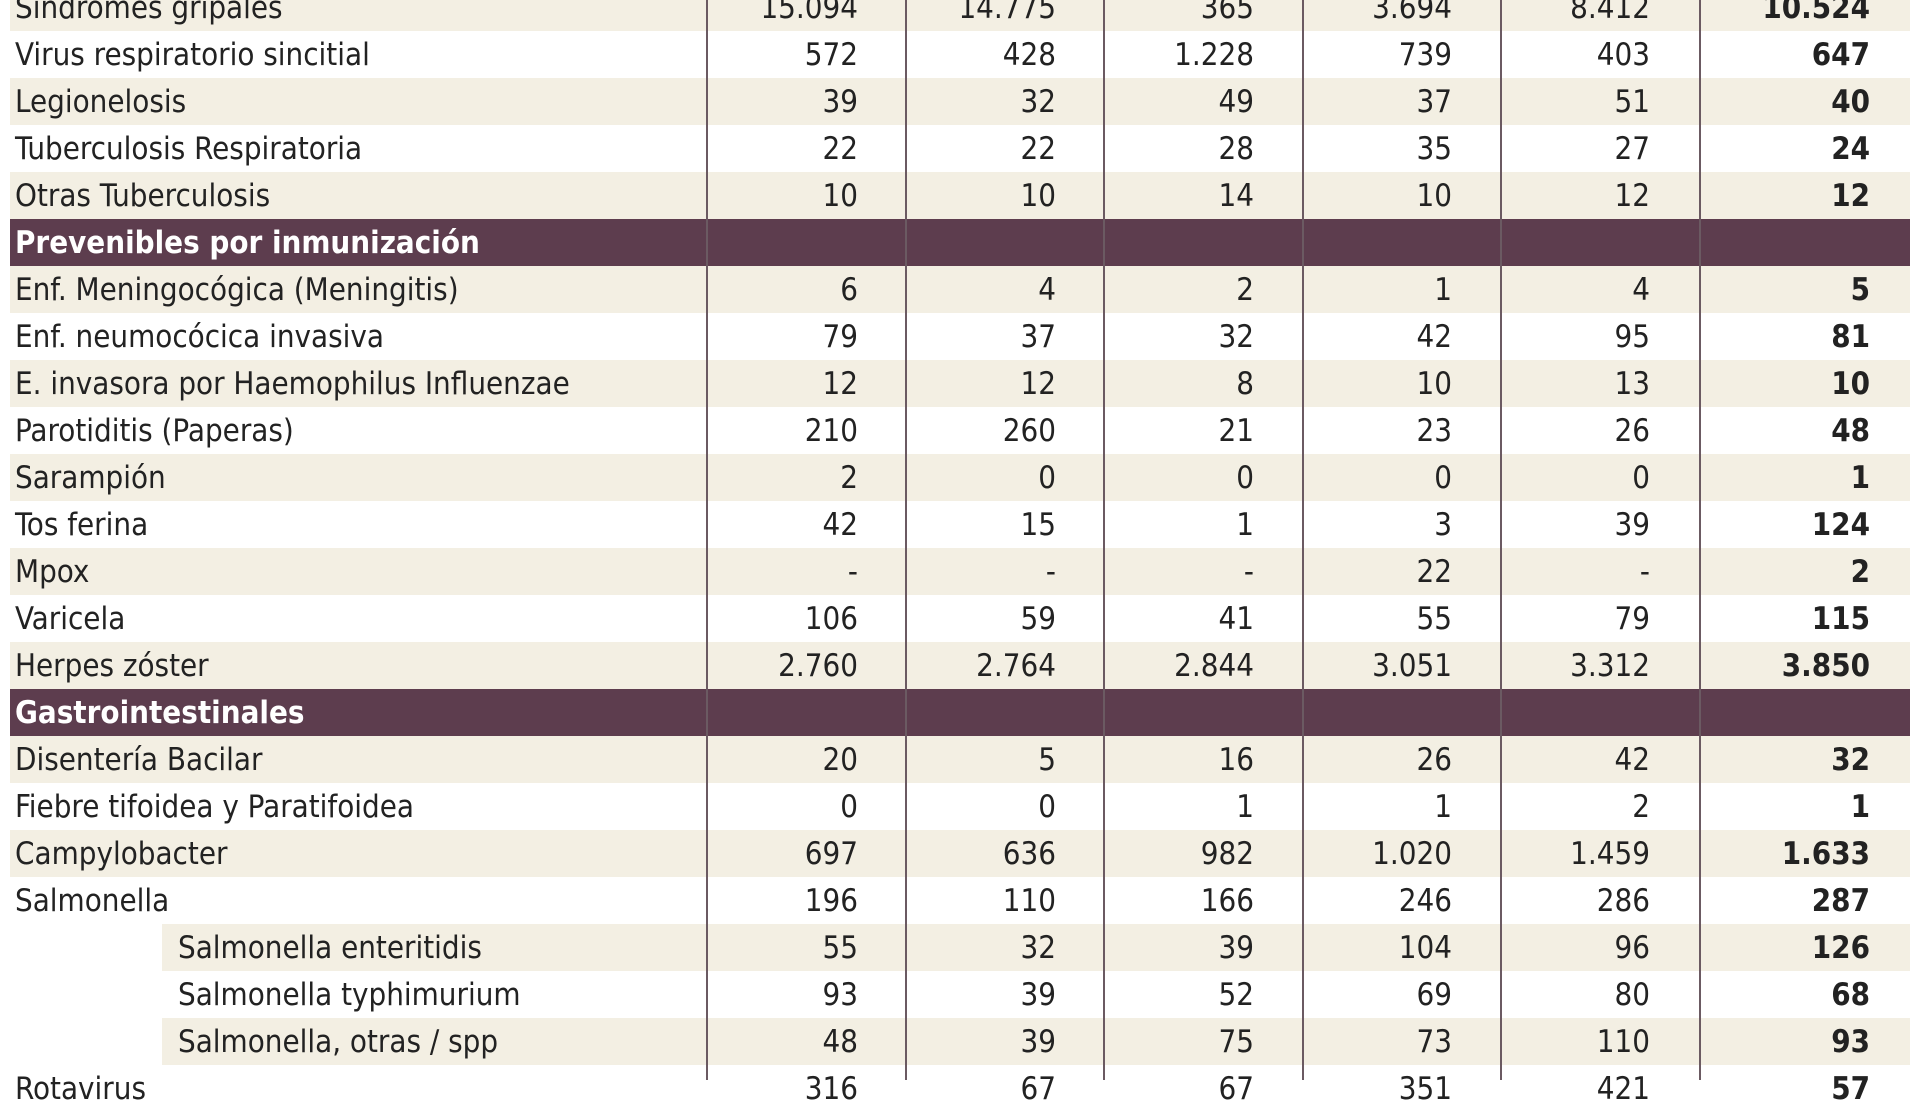  I want to click on row-label: Virus respiratorio sincitial, so click(192, 54).